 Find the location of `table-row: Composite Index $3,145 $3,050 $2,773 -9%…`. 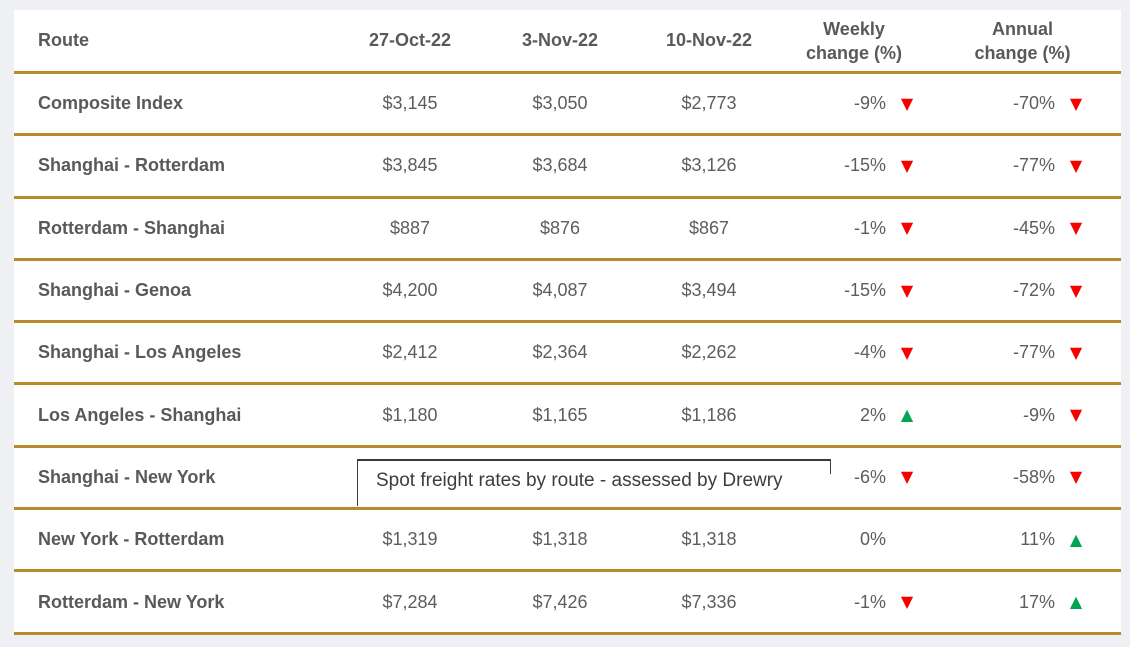

table-row: Composite Index $3,145 $3,050 $2,773 -9%… is located at coordinates (567, 105).